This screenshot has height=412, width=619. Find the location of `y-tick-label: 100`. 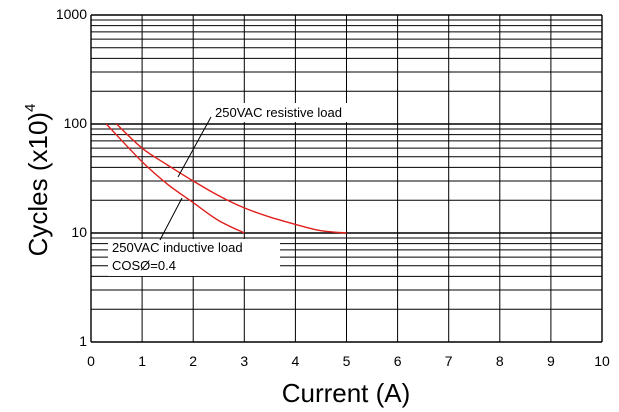

y-tick-label: 100 is located at coordinates (76, 123).